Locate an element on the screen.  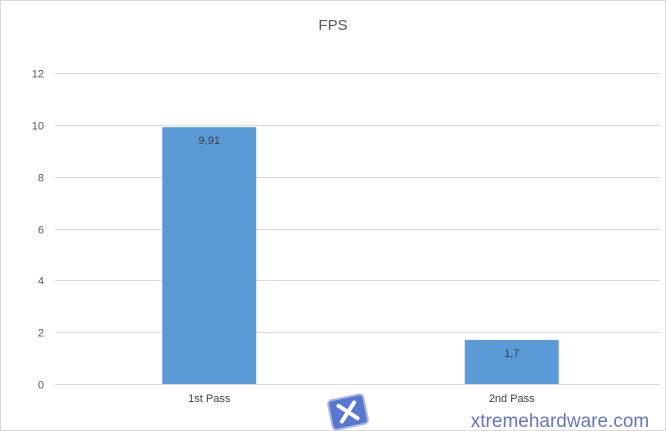
watermark-logo: xtremehardware.com is located at coordinates (488, 412).